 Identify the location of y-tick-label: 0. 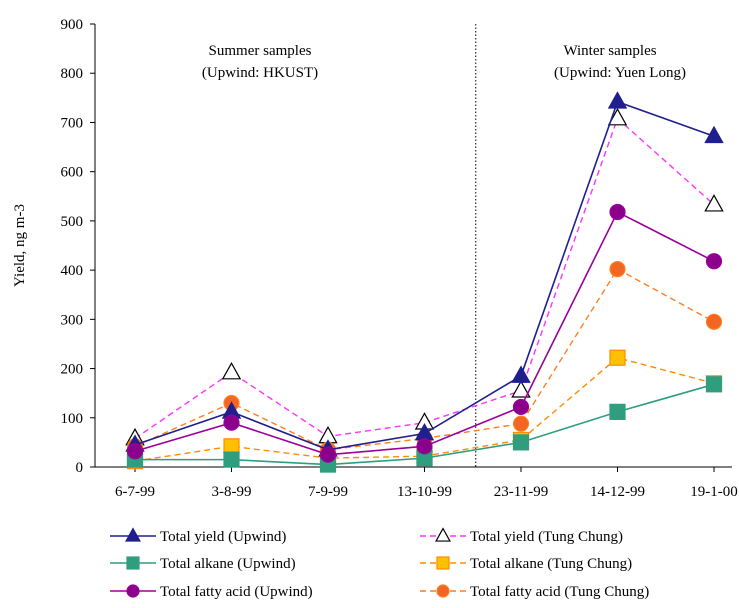
(80, 468).